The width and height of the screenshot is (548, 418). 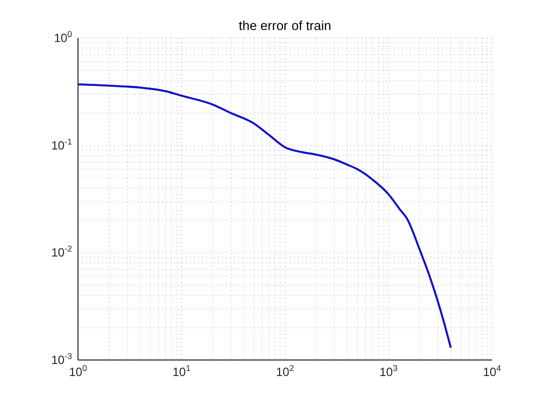 I want to click on y-tick-label: 10$^{0}$, so click(x=63, y=37).